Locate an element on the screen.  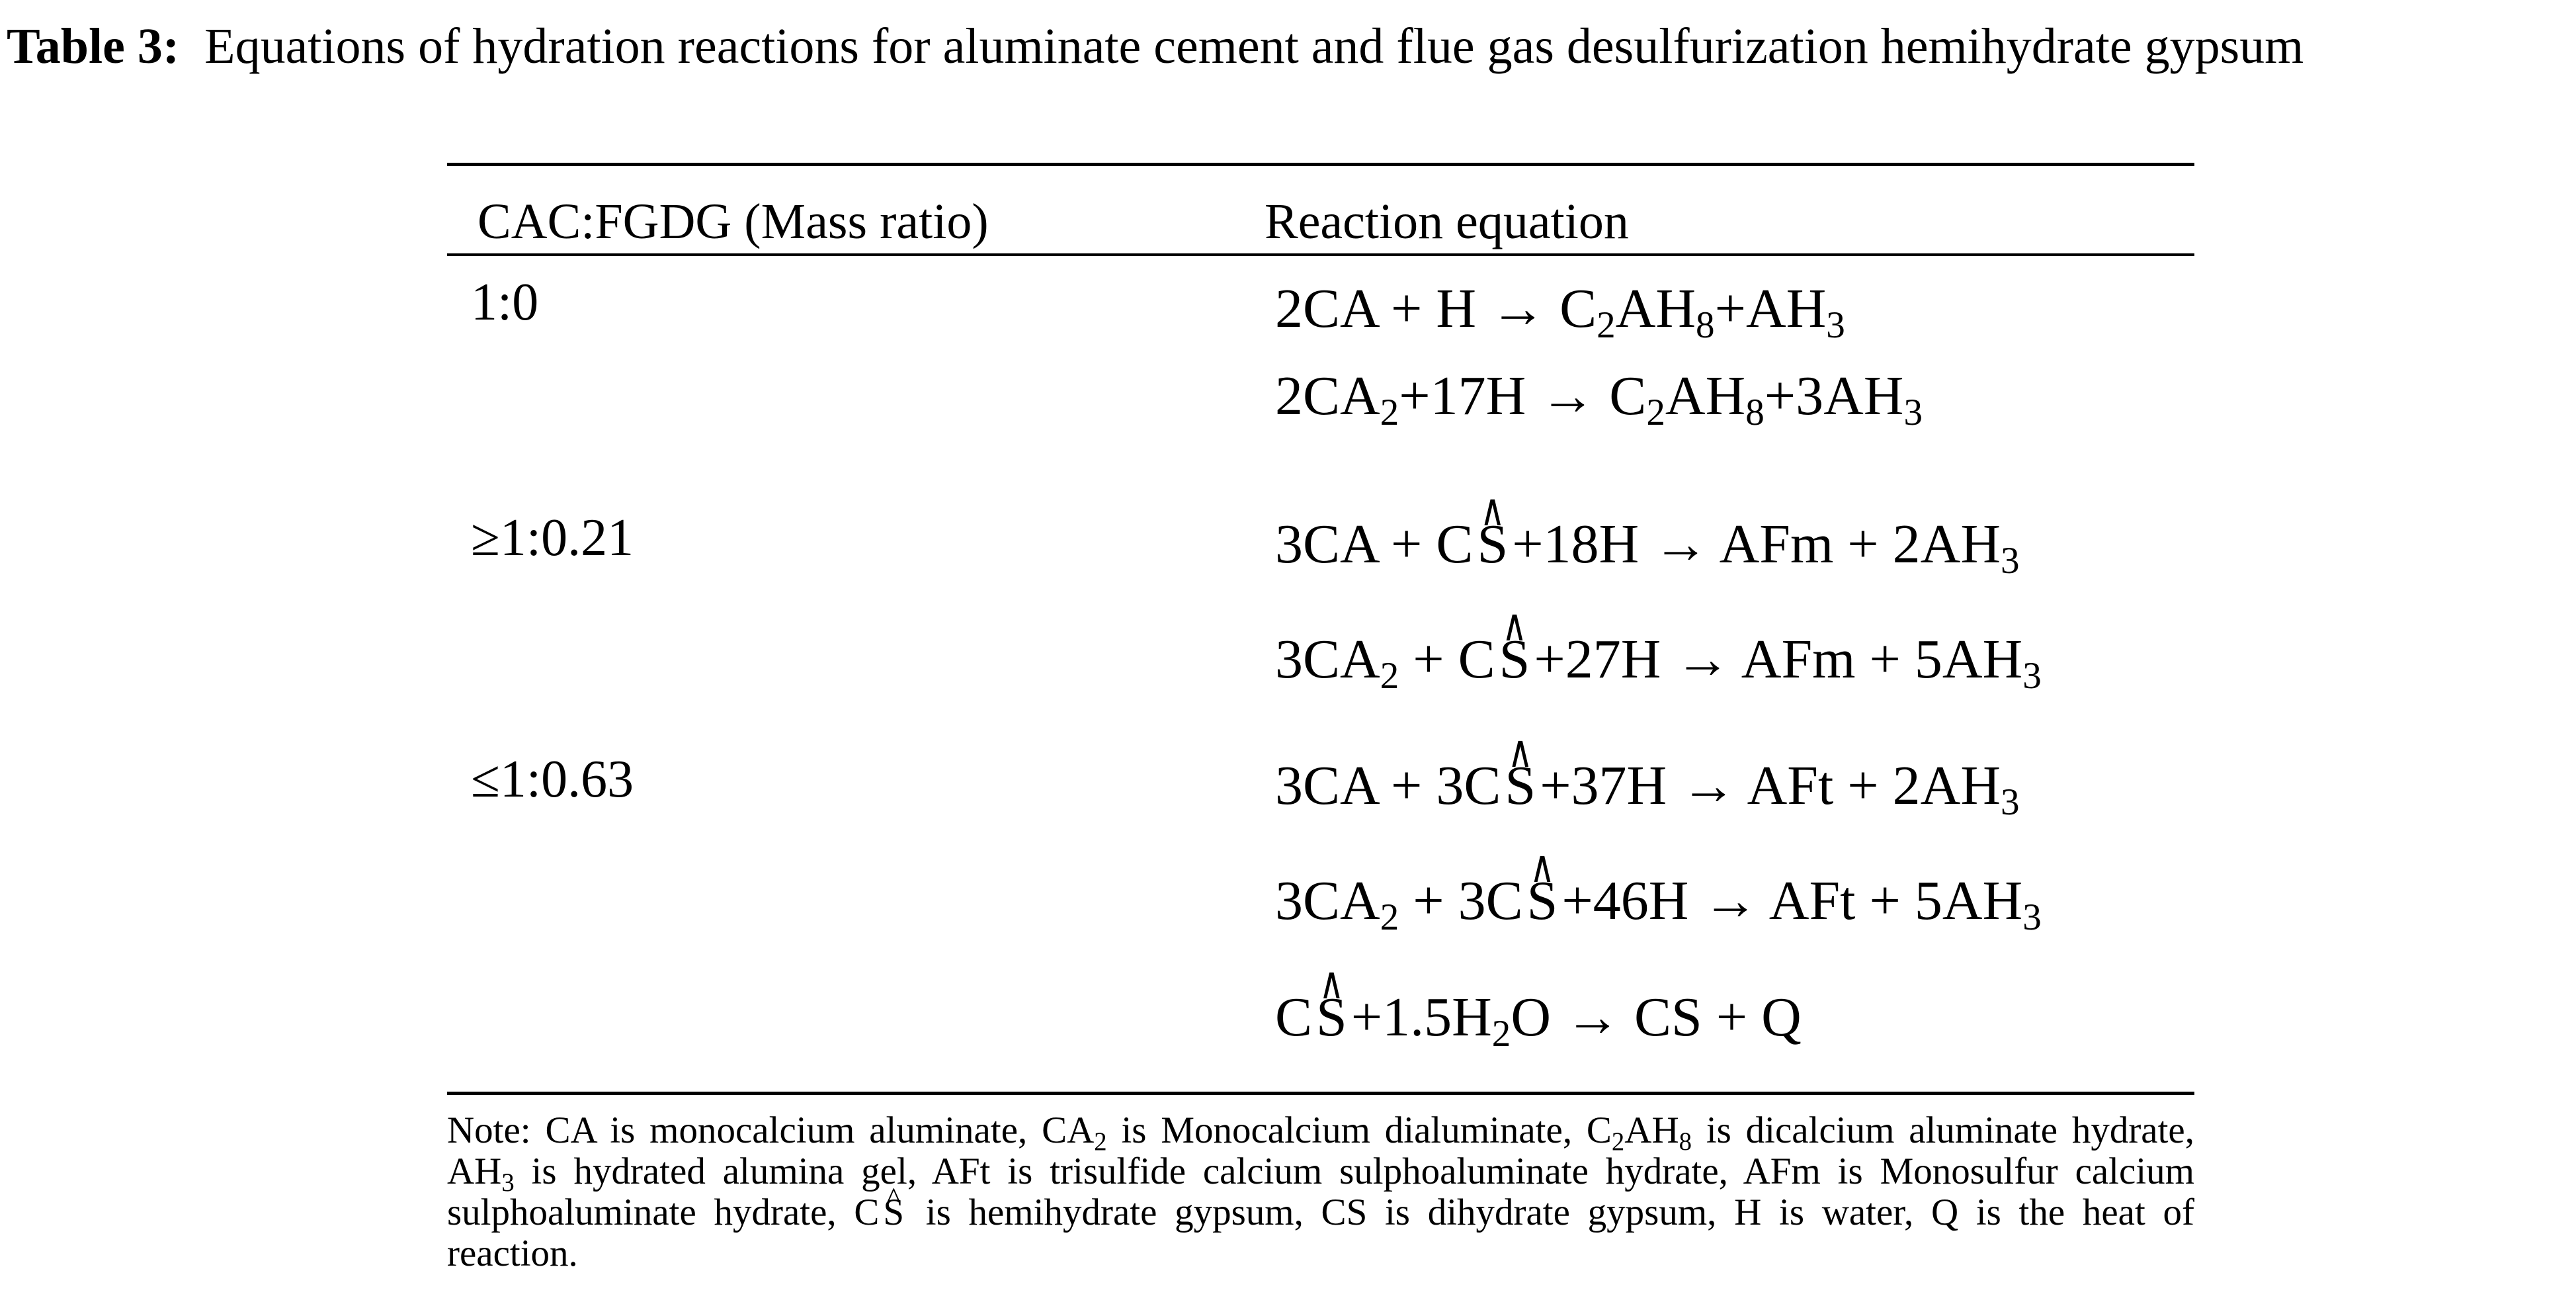
reaction-equation: 2CA + H → C2AH8+AH3 is located at coordinates (1560, 310).